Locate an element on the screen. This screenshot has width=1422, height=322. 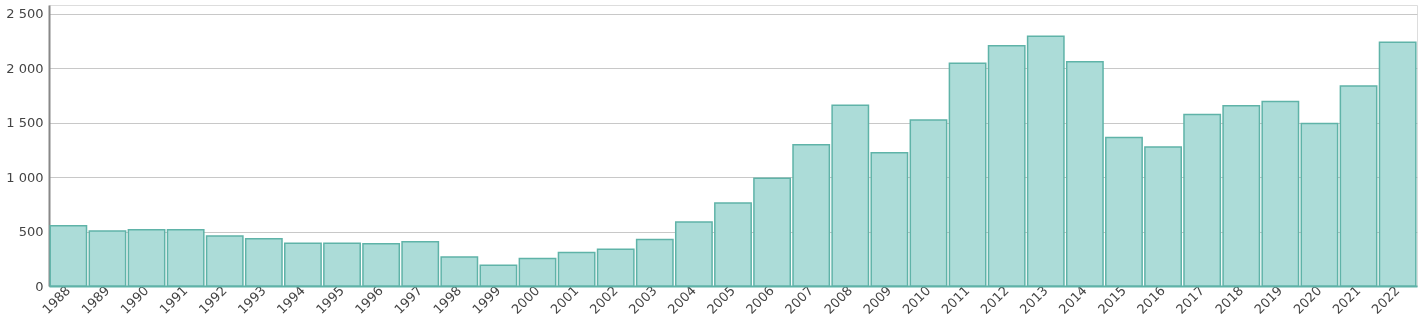
y-tick-label: 2 500 is located at coordinates (25, 14).